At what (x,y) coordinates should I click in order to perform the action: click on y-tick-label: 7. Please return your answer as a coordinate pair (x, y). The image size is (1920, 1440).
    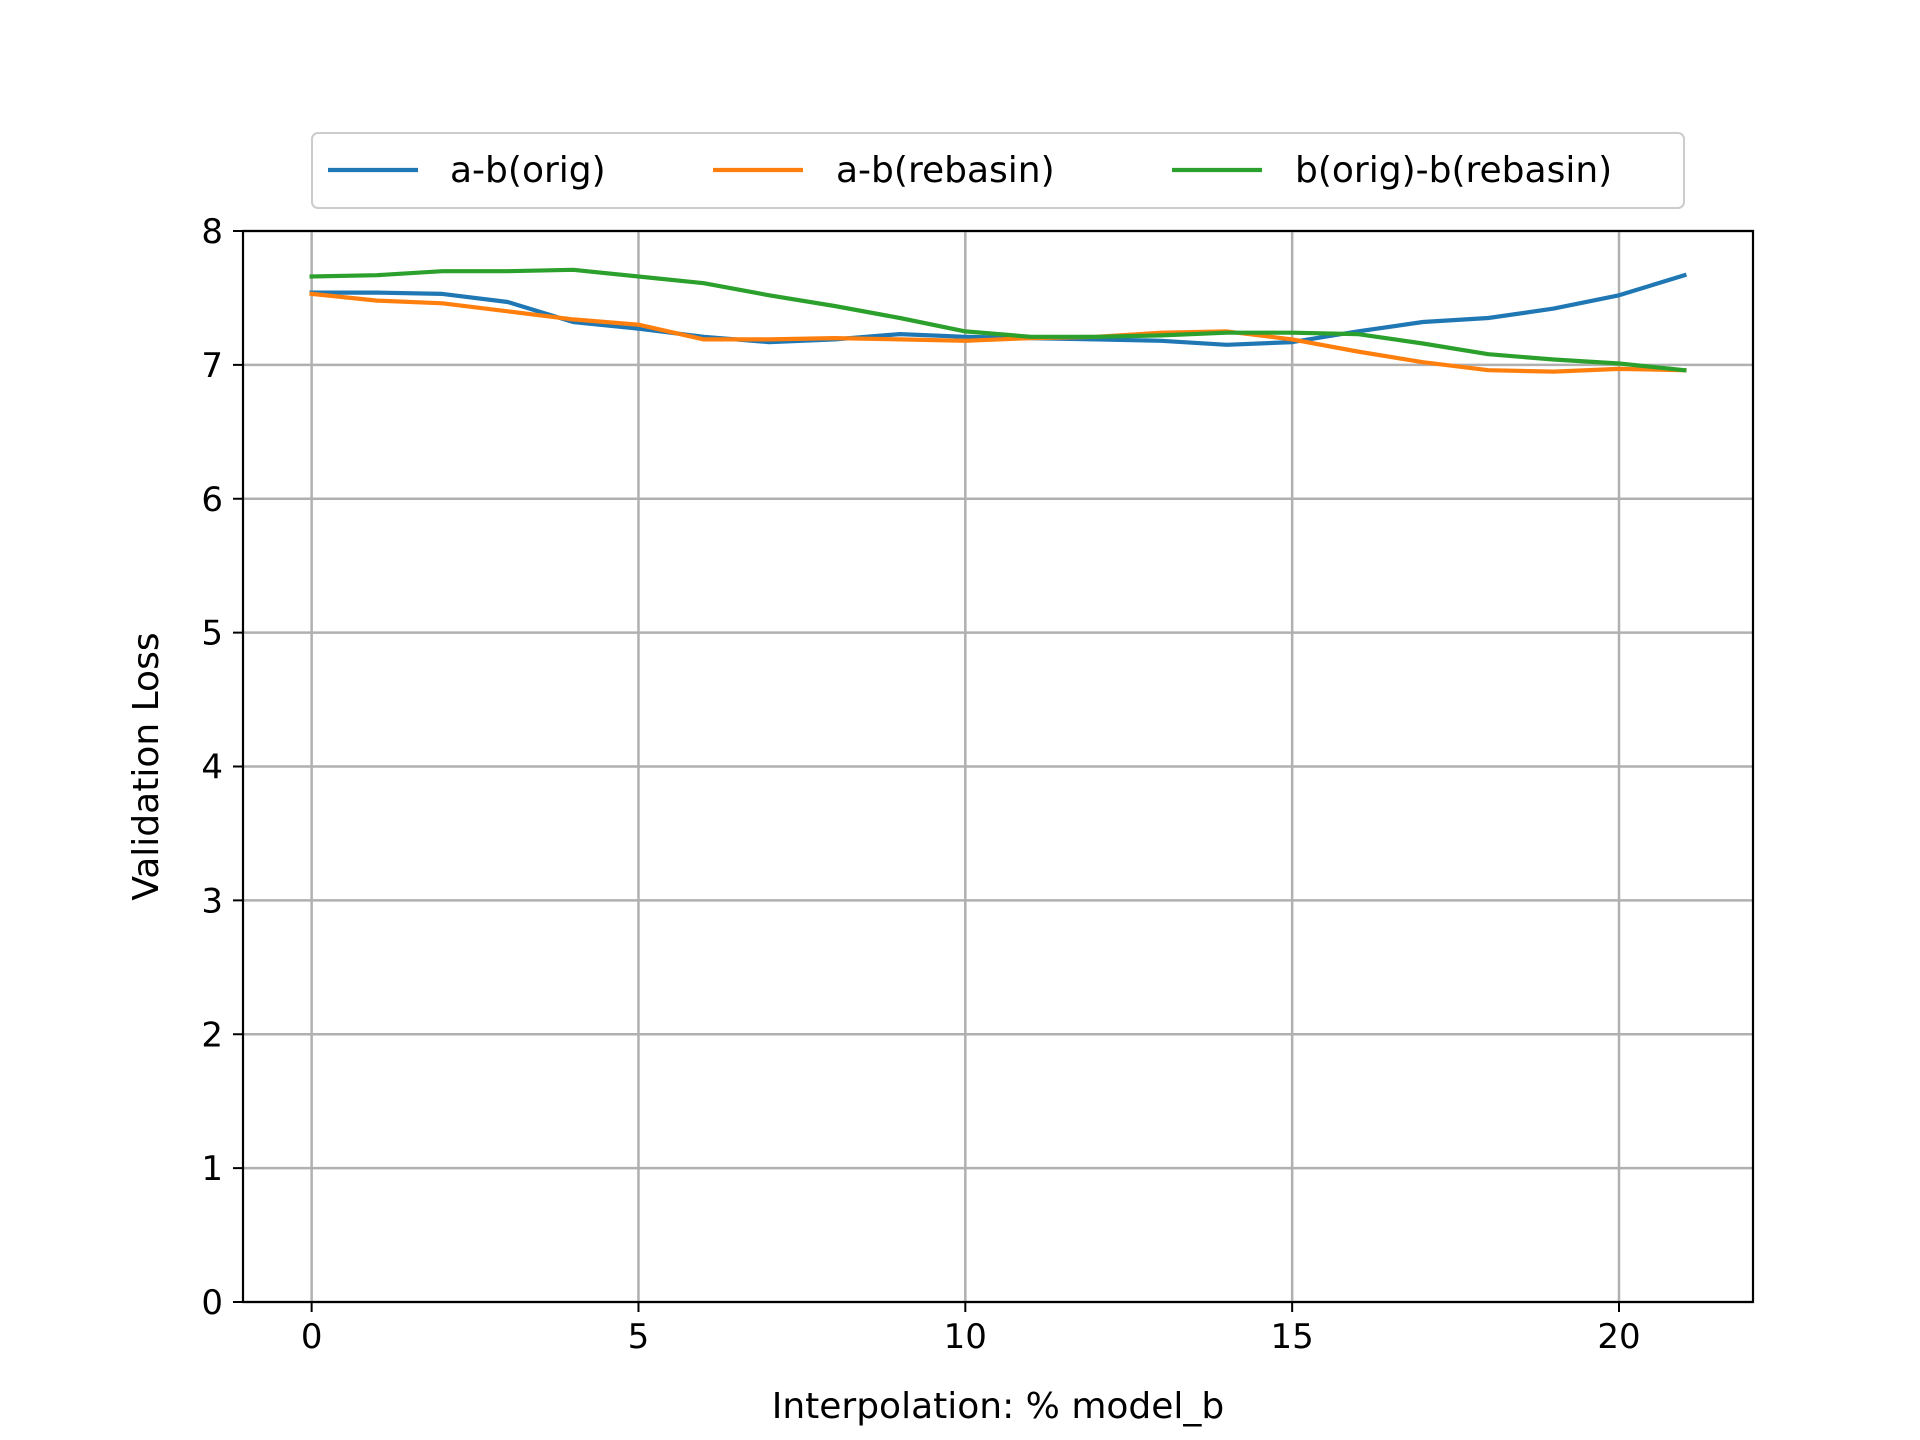
    Looking at the image, I should click on (212, 366).